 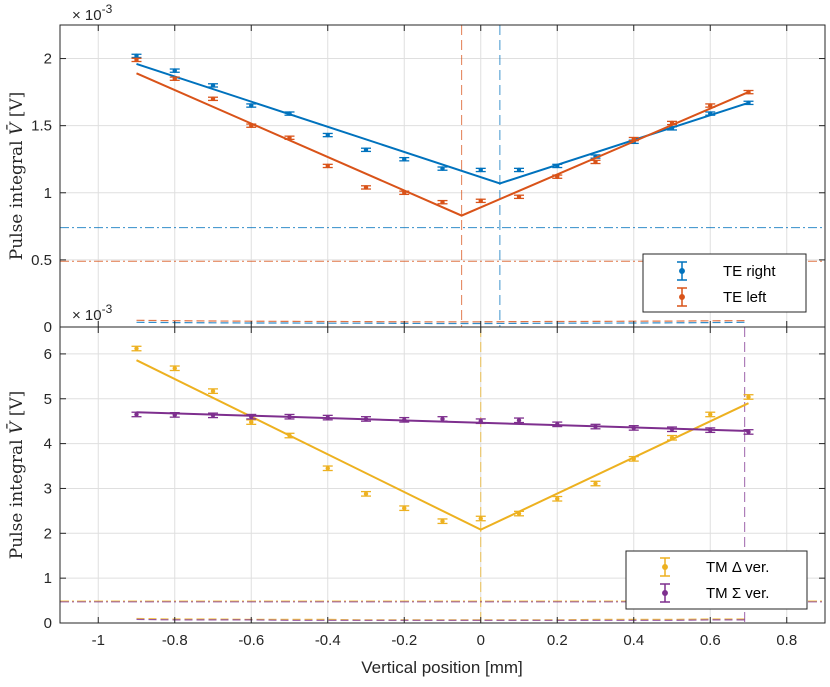 What do you see at coordinates (745, 297) in the screenshot?
I see `legend-te-left: TE left` at bounding box center [745, 297].